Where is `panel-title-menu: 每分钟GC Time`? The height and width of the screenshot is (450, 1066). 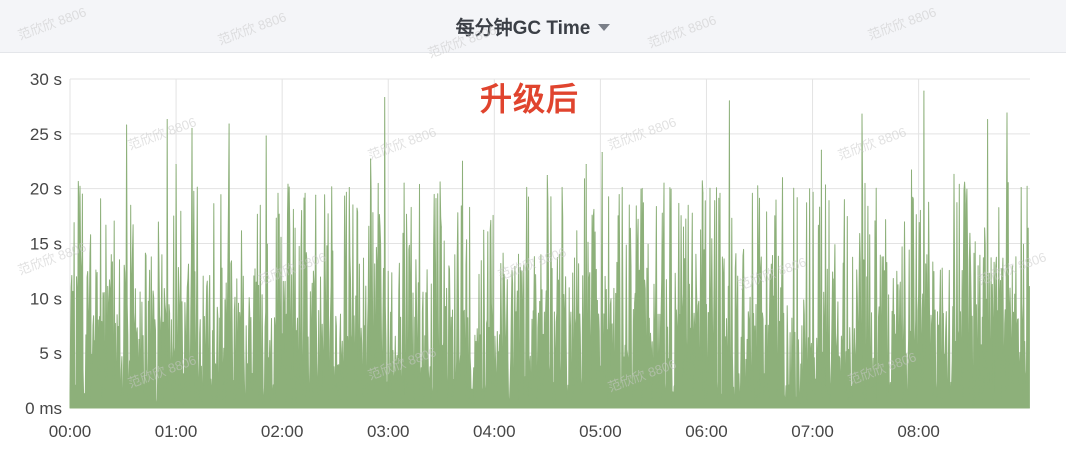 panel-title-menu: 每分钟GC Time is located at coordinates (533, 26).